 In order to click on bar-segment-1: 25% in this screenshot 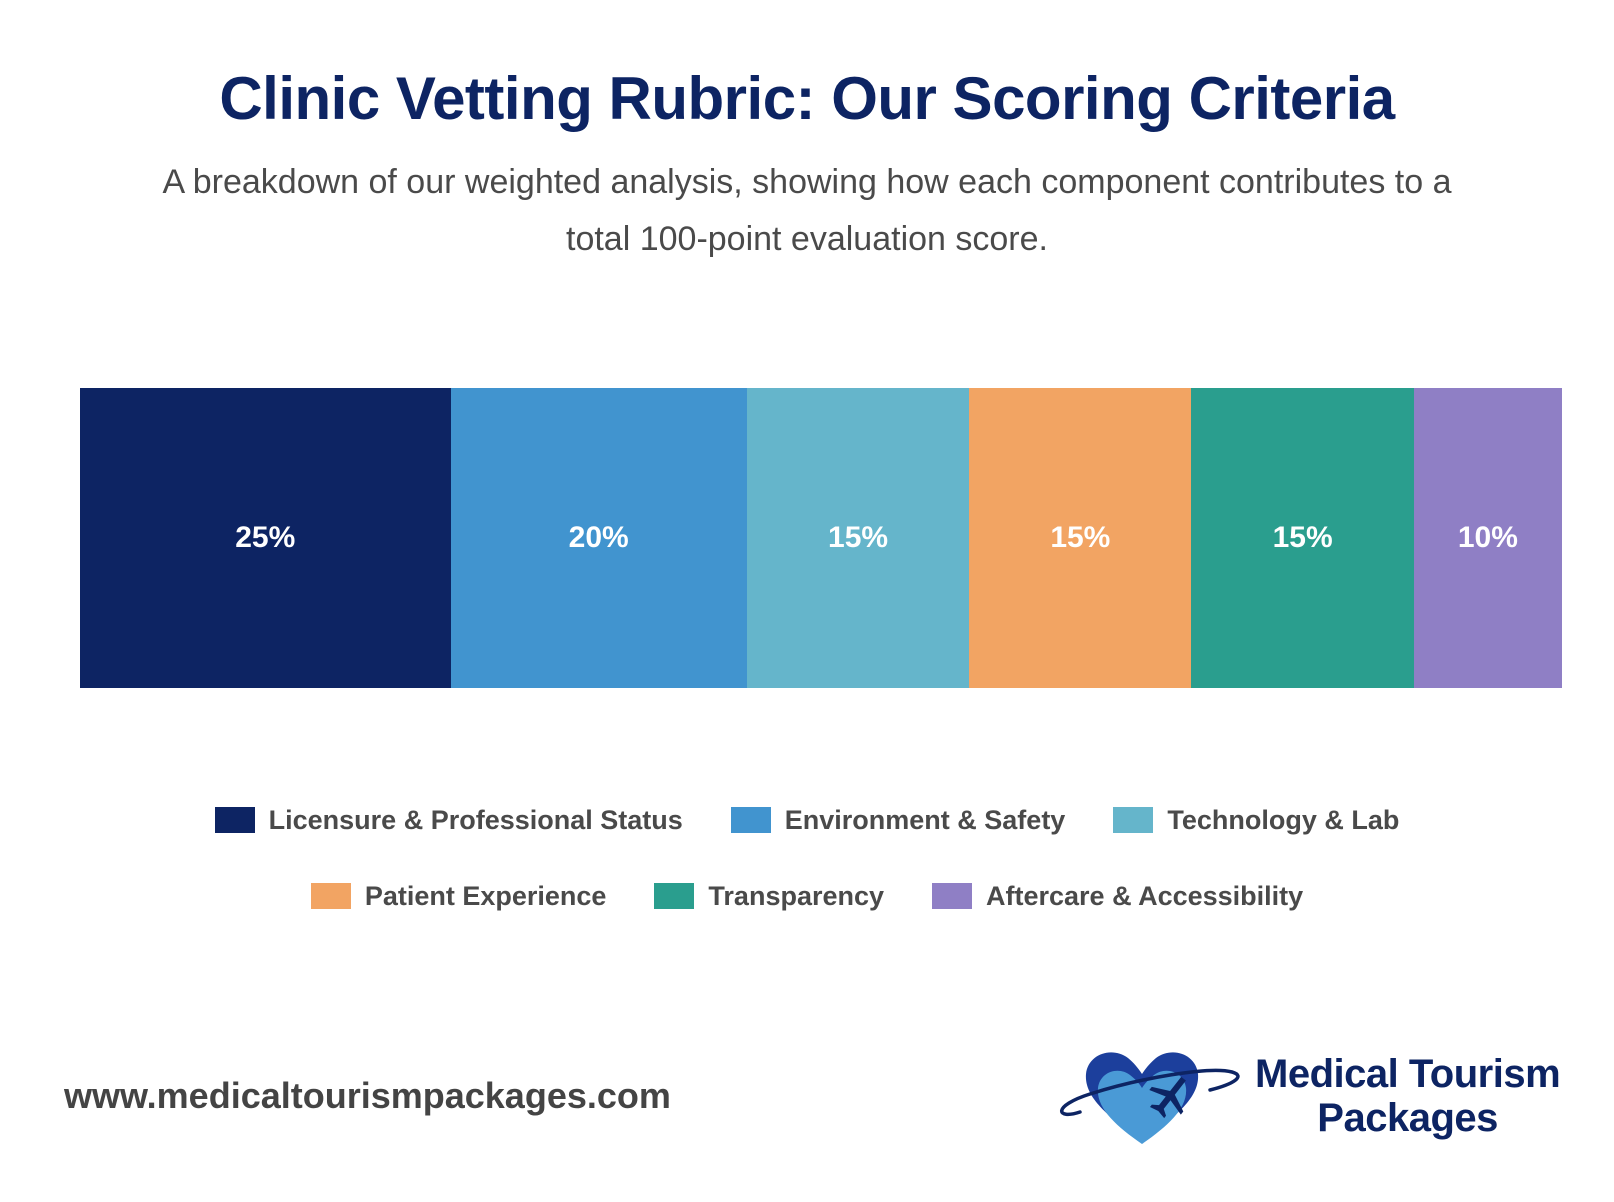, I will do `click(265, 538)`.